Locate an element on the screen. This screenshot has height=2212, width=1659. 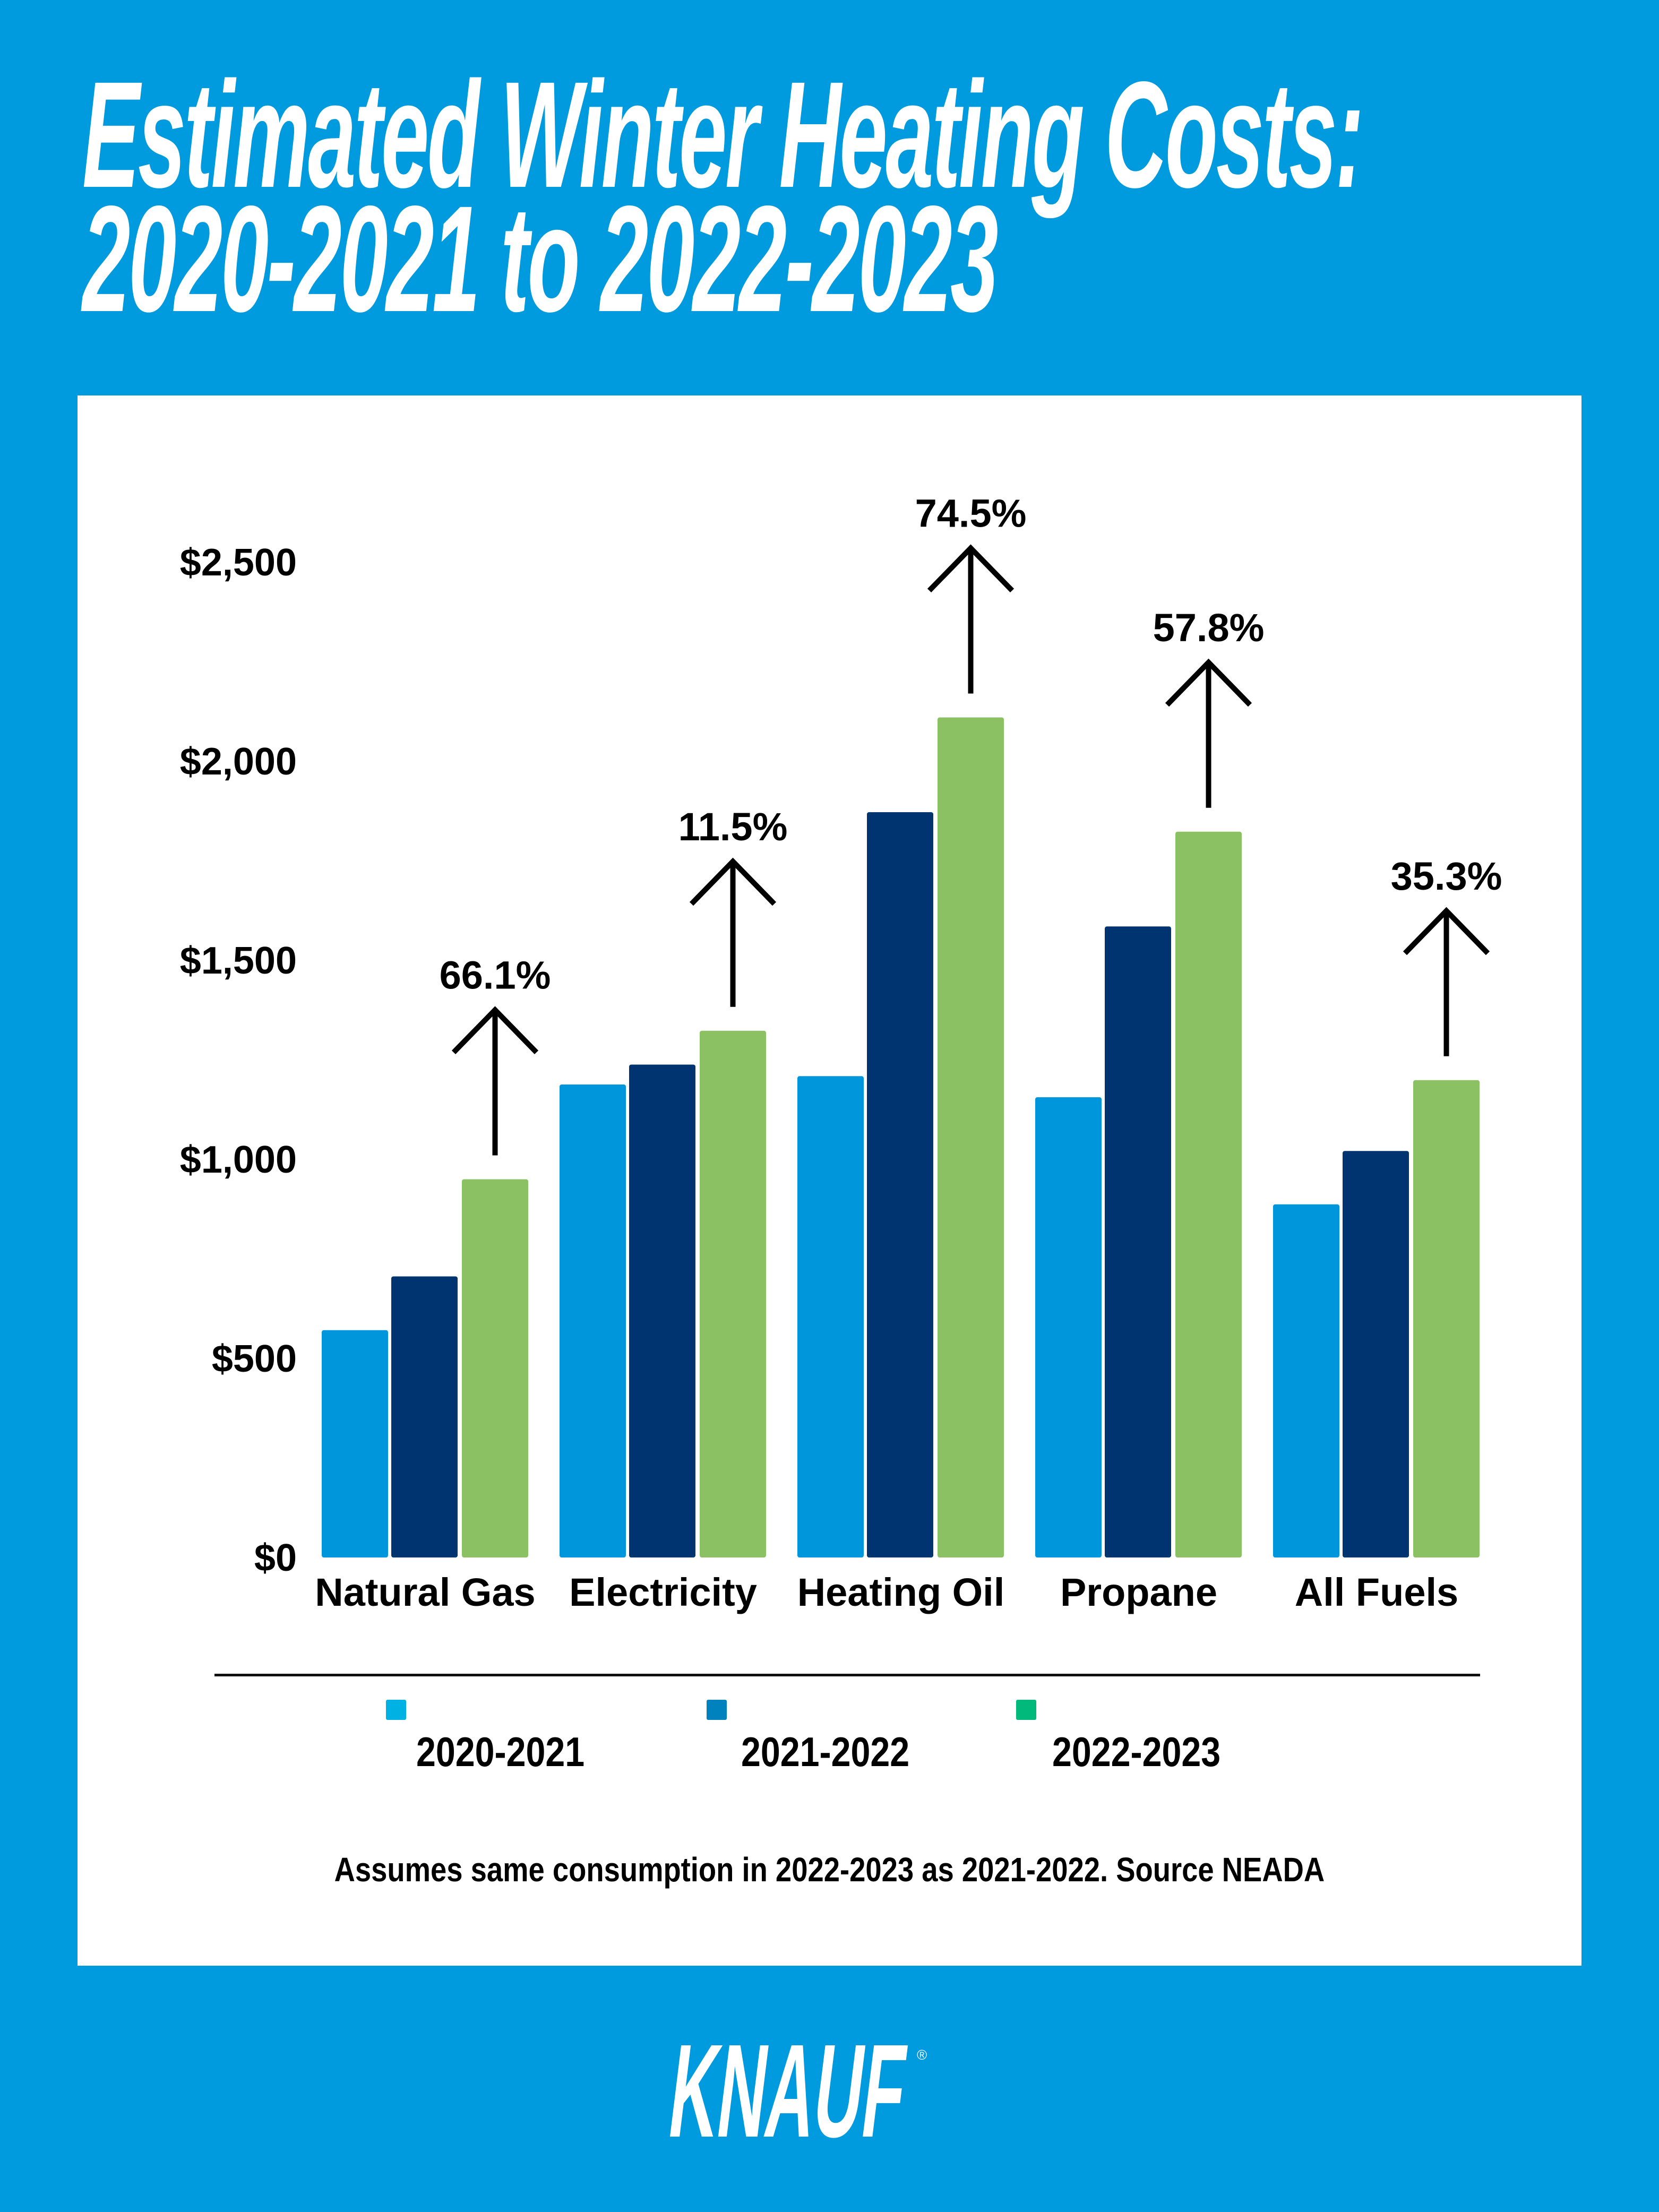
bar-2022-2023-propane is located at coordinates (1208, 1194).